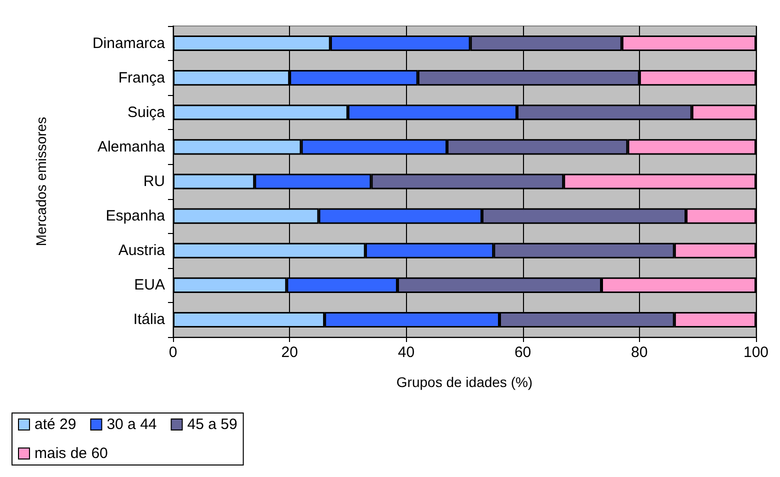  I want to click on legend-label: 45 a 59, so click(212, 424).